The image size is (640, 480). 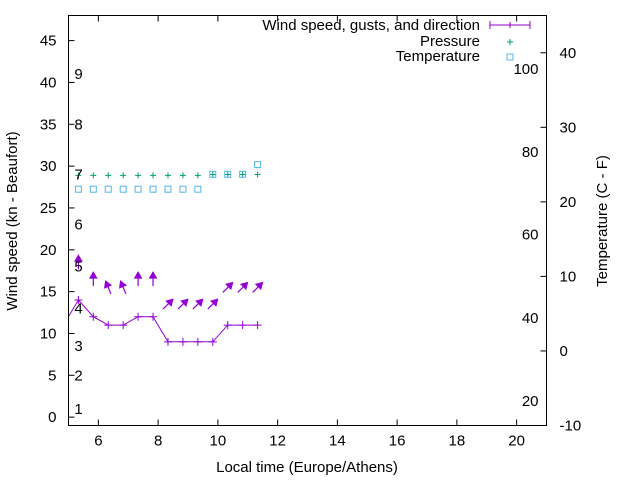 What do you see at coordinates (568, 202) in the screenshot?
I see `y-right-tick-label: 20` at bounding box center [568, 202].